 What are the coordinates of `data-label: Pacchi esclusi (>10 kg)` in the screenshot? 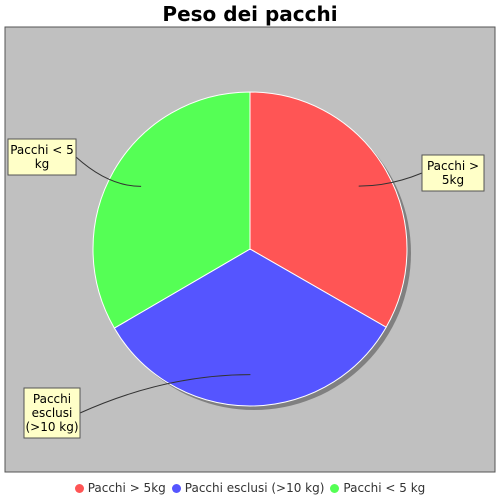 It's located at (51, 413).